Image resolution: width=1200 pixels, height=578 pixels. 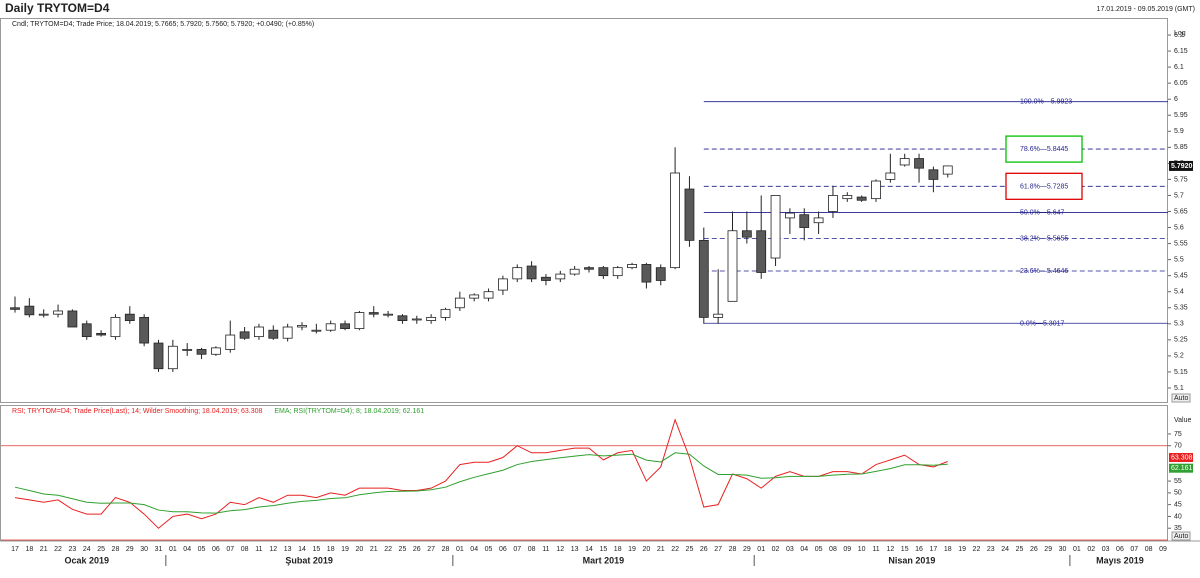 What do you see at coordinates (1181, 179) in the screenshot?
I see `y-tick-label: 5.75` at bounding box center [1181, 179].